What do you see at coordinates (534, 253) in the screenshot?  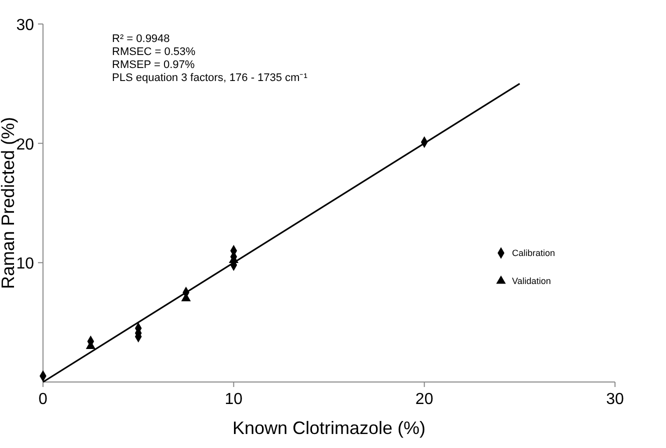 I see `legend-label: Calibration` at bounding box center [534, 253].